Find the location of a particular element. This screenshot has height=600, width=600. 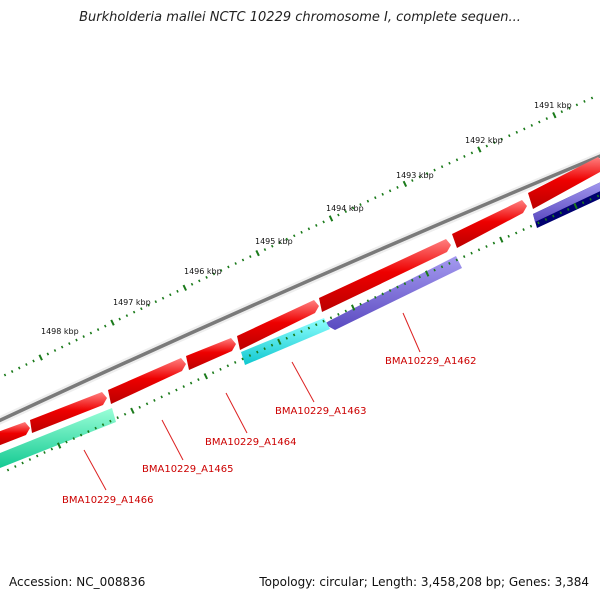

gene-label: BMA10229_A1464 is located at coordinates (250, 442).